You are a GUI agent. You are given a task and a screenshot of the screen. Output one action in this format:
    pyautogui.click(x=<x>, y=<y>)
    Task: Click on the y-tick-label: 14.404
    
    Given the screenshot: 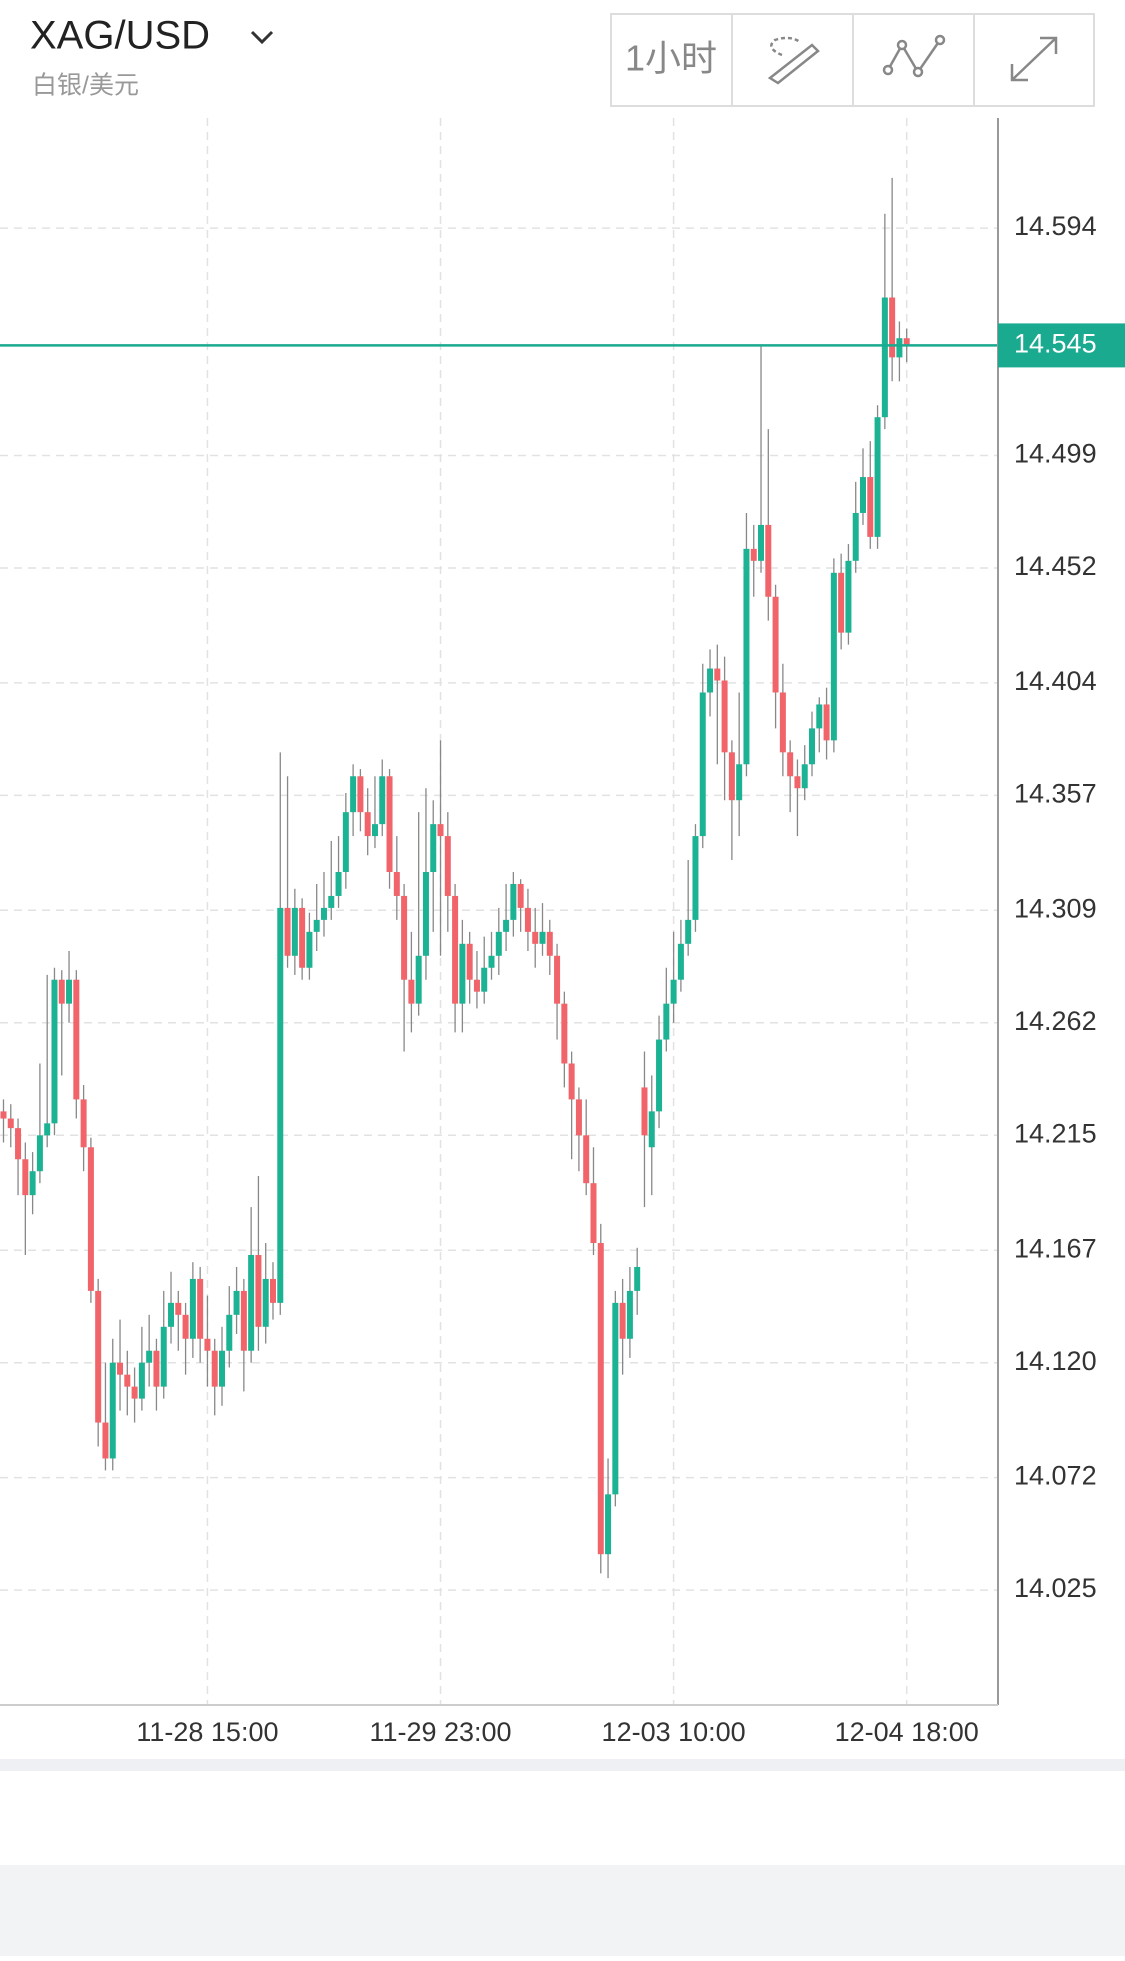 What is the action you would take?
    pyautogui.click(x=1055, y=681)
    